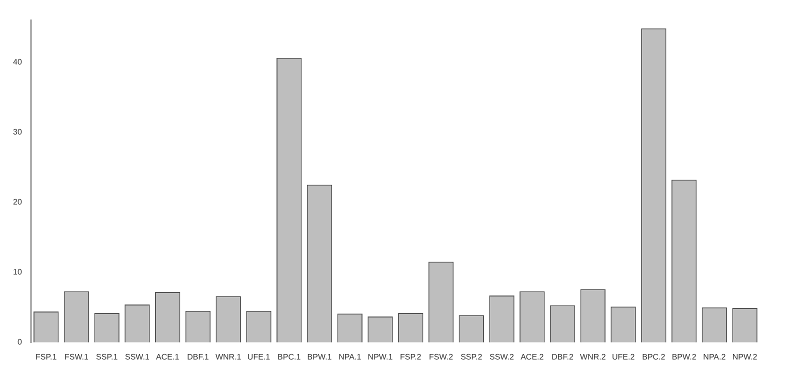 Image resolution: width=800 pixels, height=386 pixels. Describe the element at coordinates (228, 357) in the screenshot. I see `x-tick-label: WNR.1` at that location.